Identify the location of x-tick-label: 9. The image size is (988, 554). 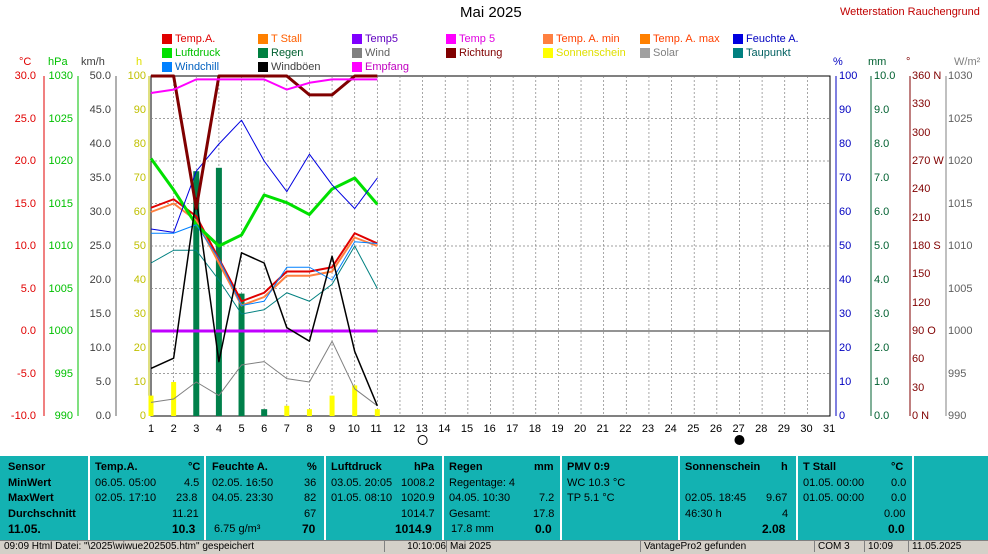
(332, 429).